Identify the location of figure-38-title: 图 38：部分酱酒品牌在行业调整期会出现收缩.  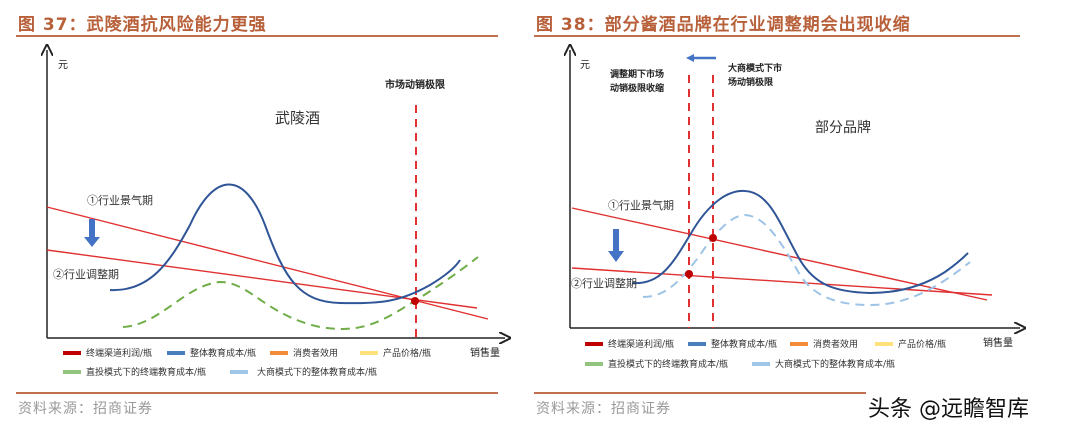
(723, 25).